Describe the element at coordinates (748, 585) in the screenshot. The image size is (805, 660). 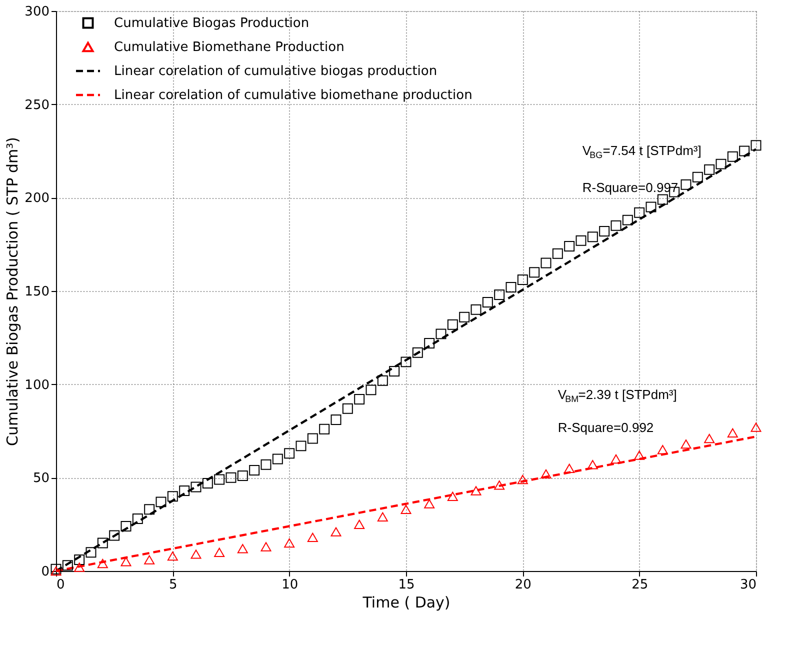
I see `x-tick-label: 30` at that location.